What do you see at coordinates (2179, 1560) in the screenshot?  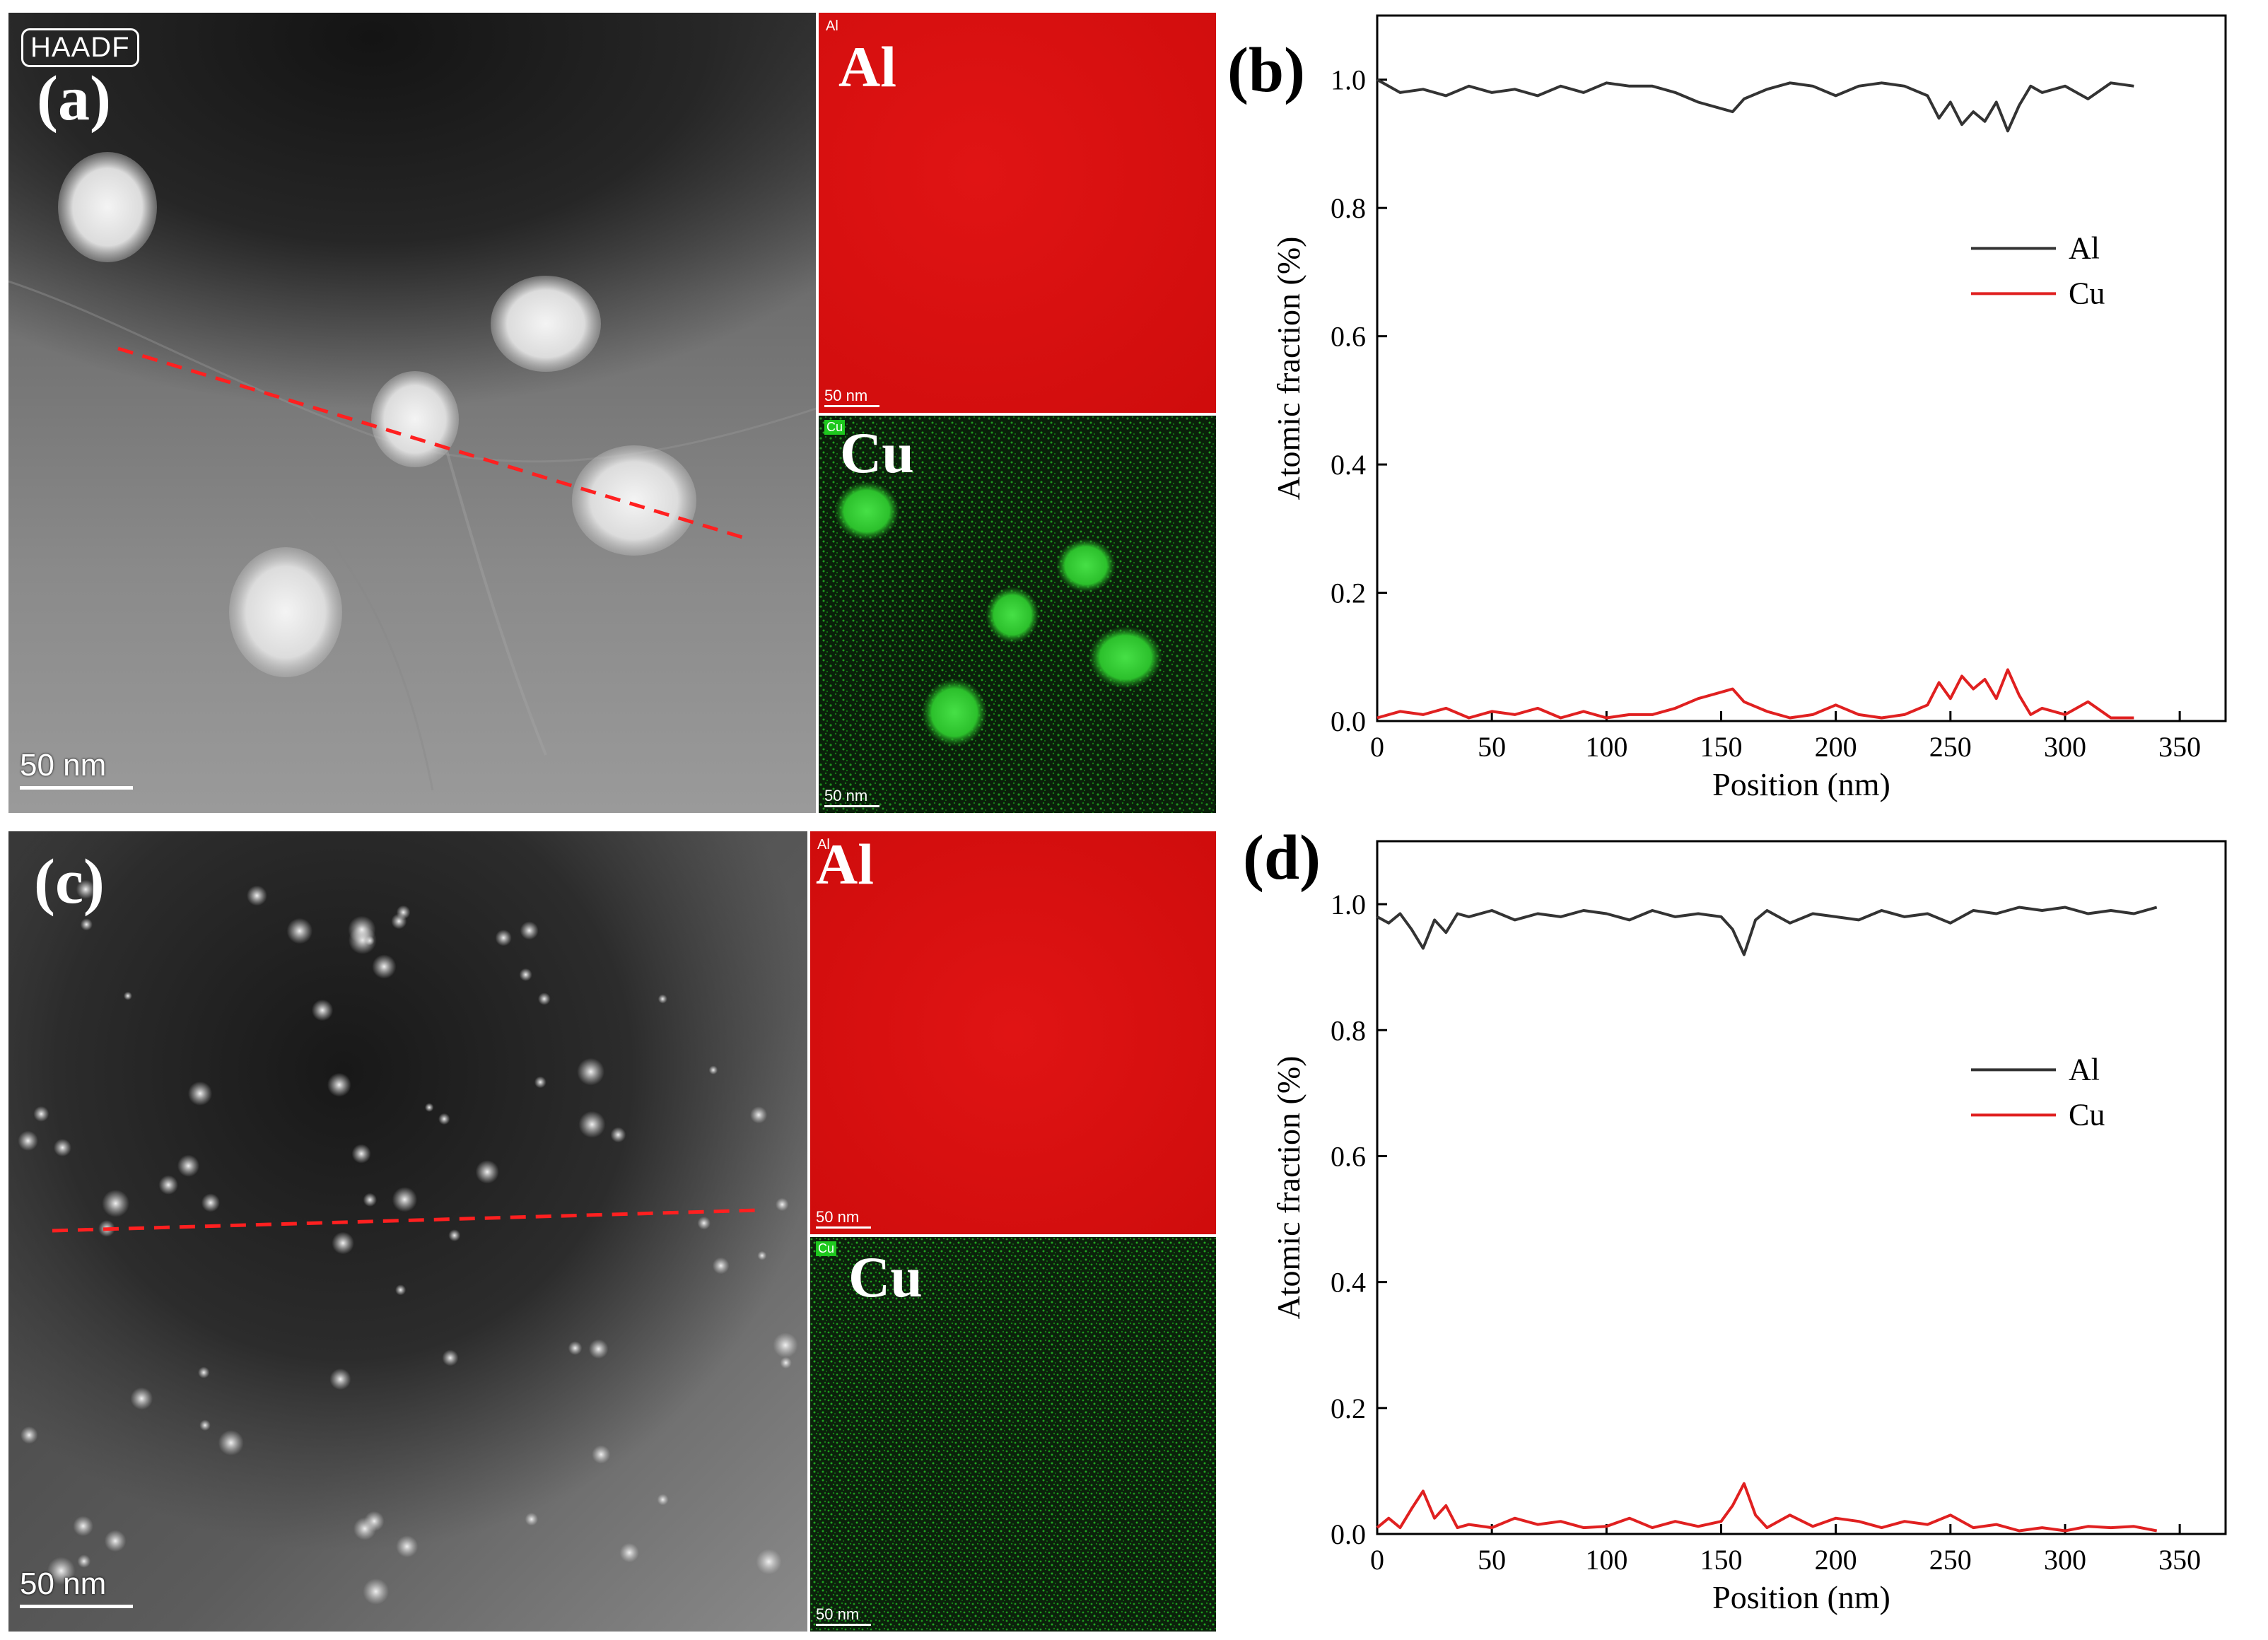 I see `x-tick-label: 350` at bounding box center [2179, 1560].